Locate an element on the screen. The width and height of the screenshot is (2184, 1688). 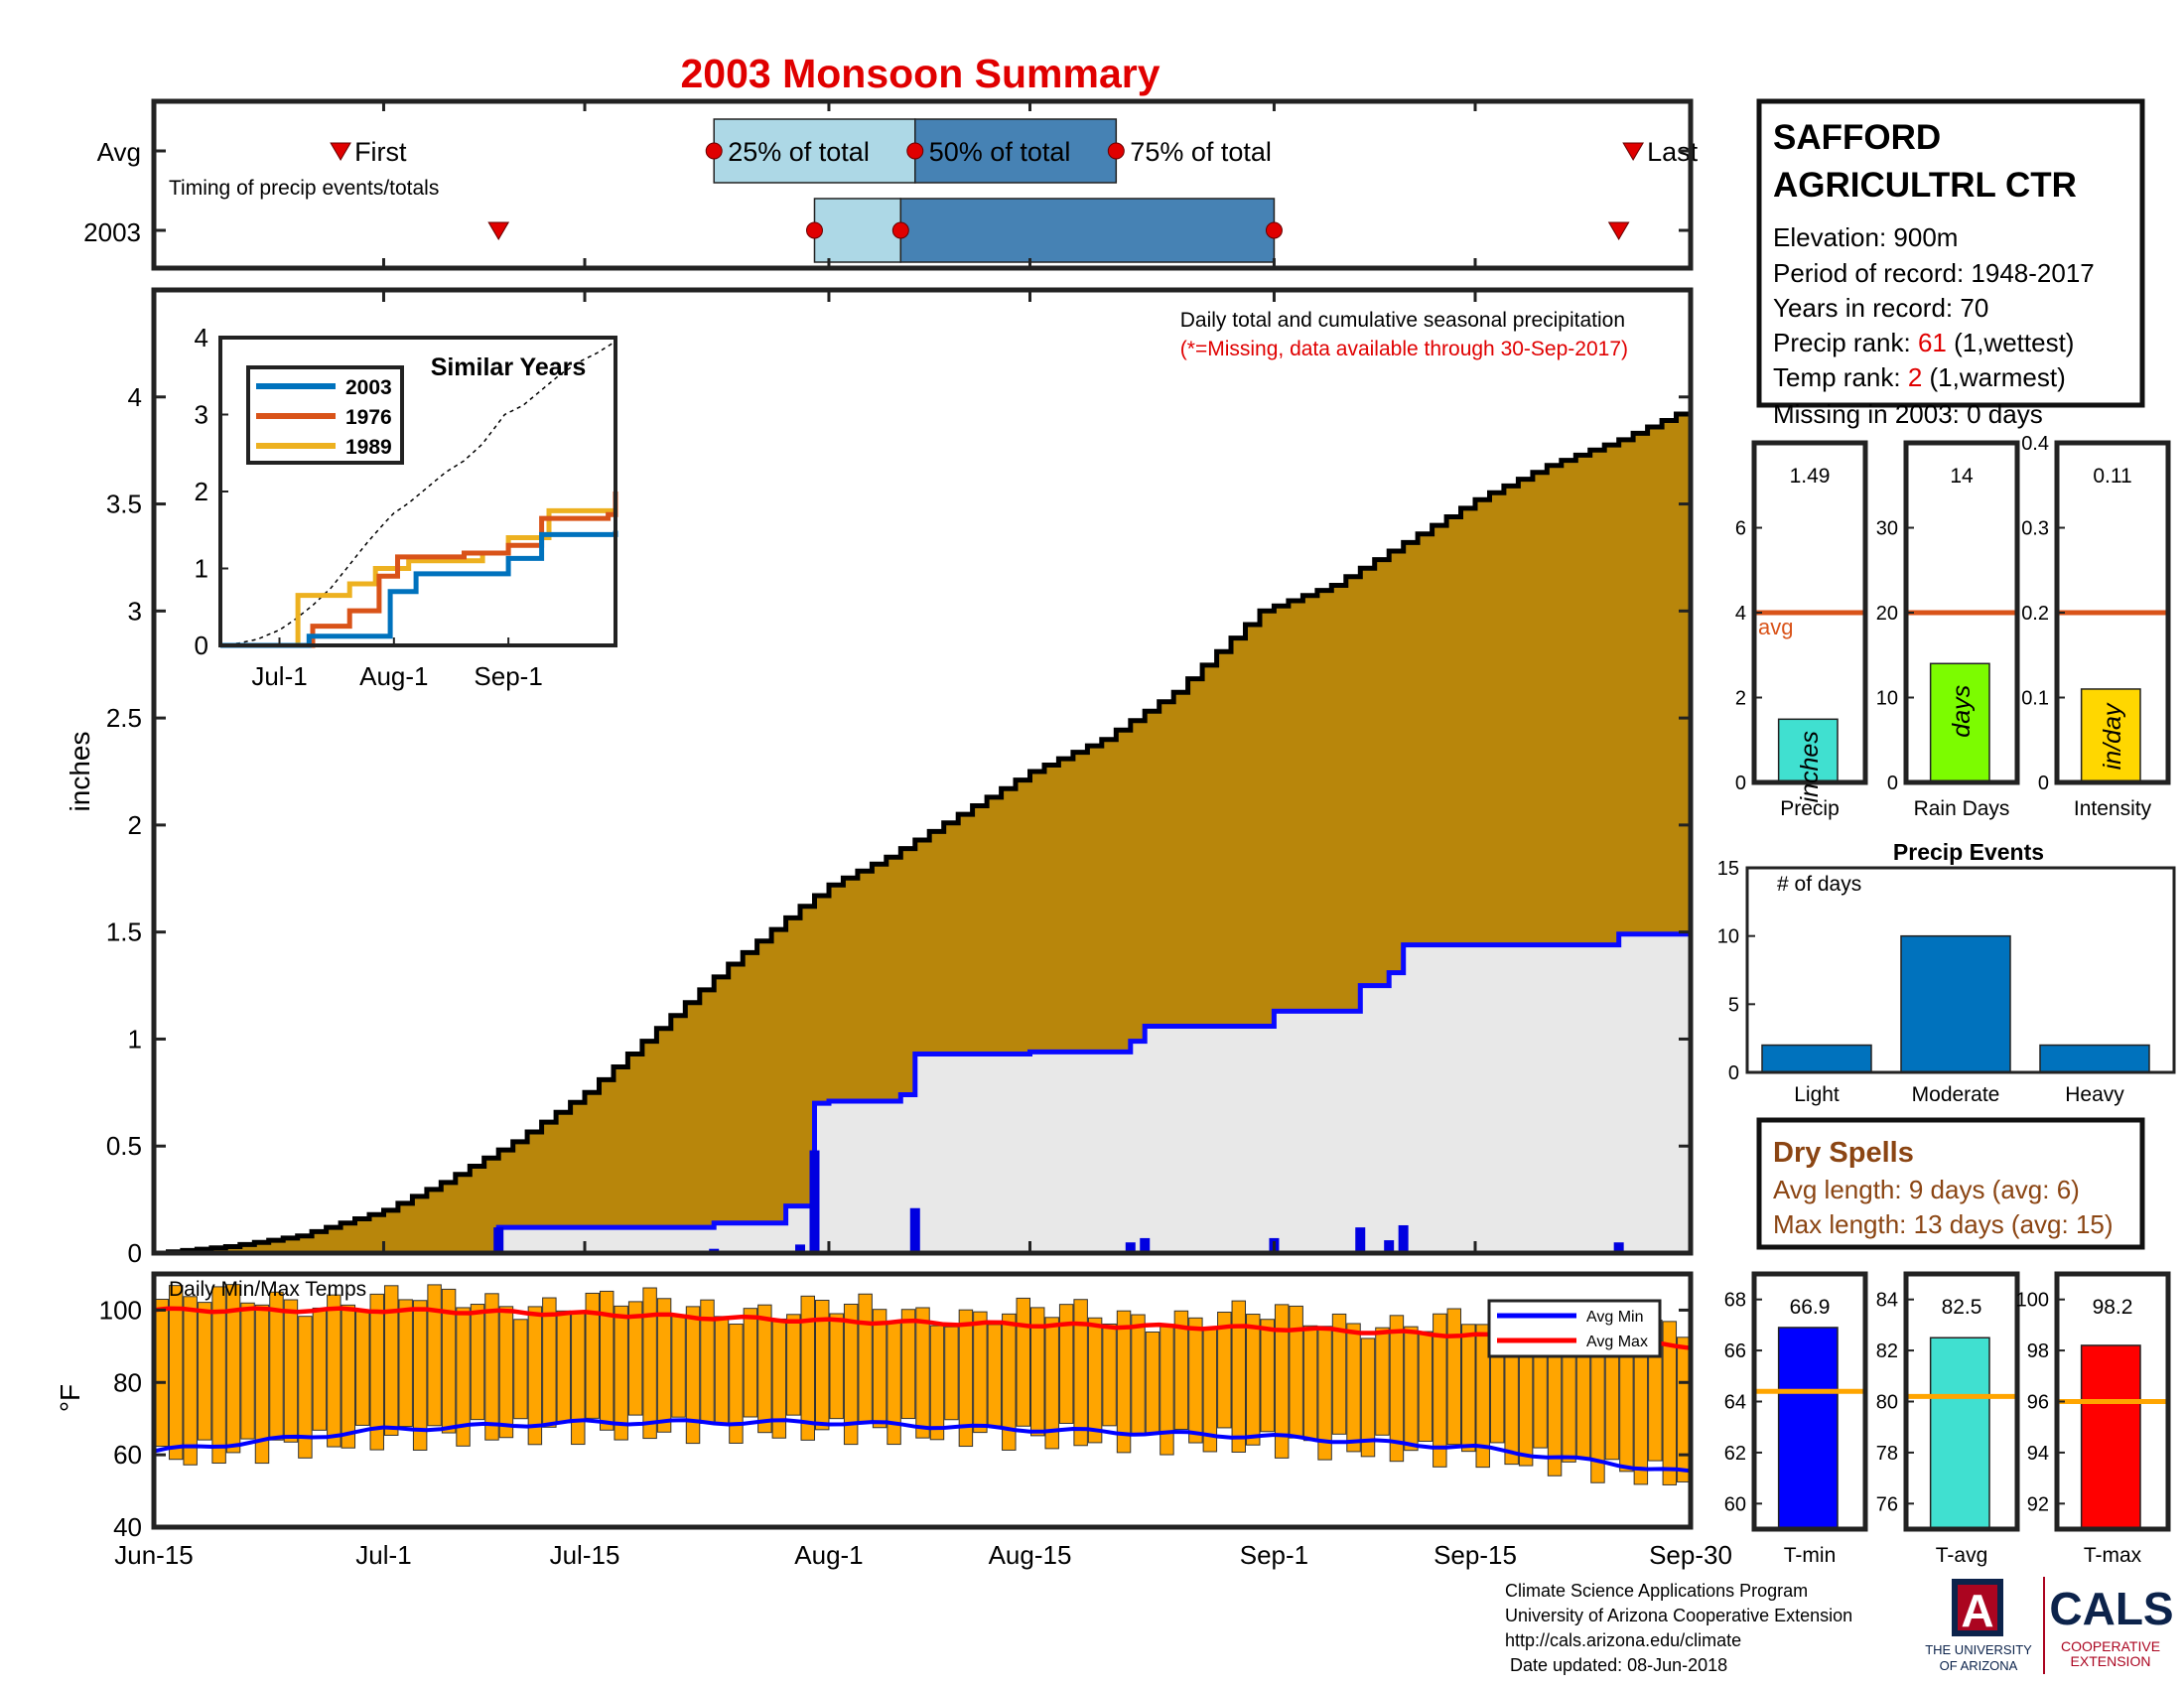
inset-y-tick-label: 1 is located at coordinates (201, 569).